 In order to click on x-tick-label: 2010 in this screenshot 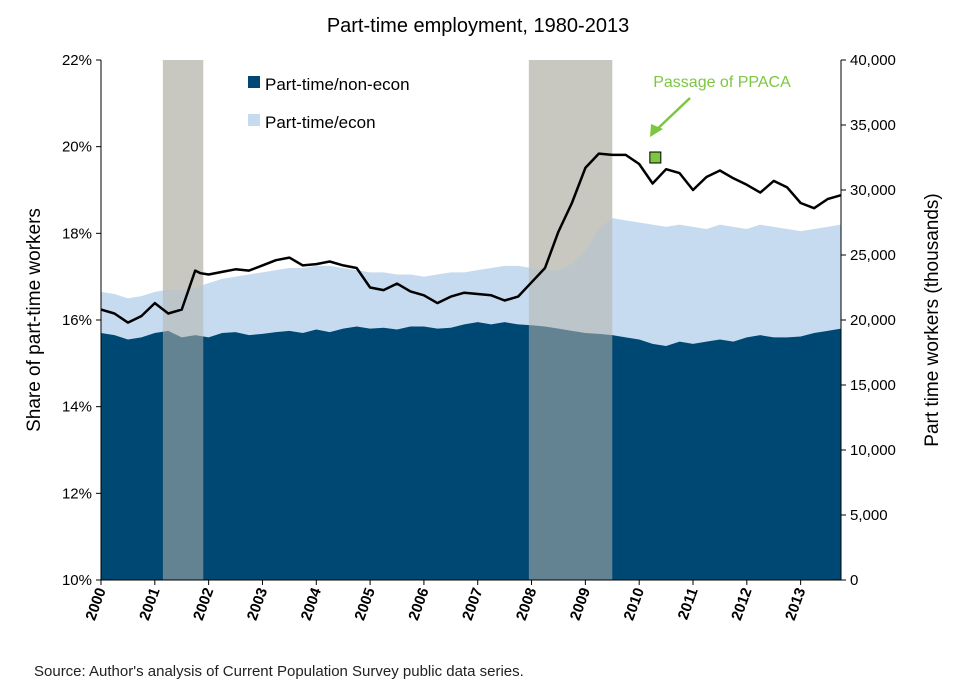, I will do `click(634, 604)`.